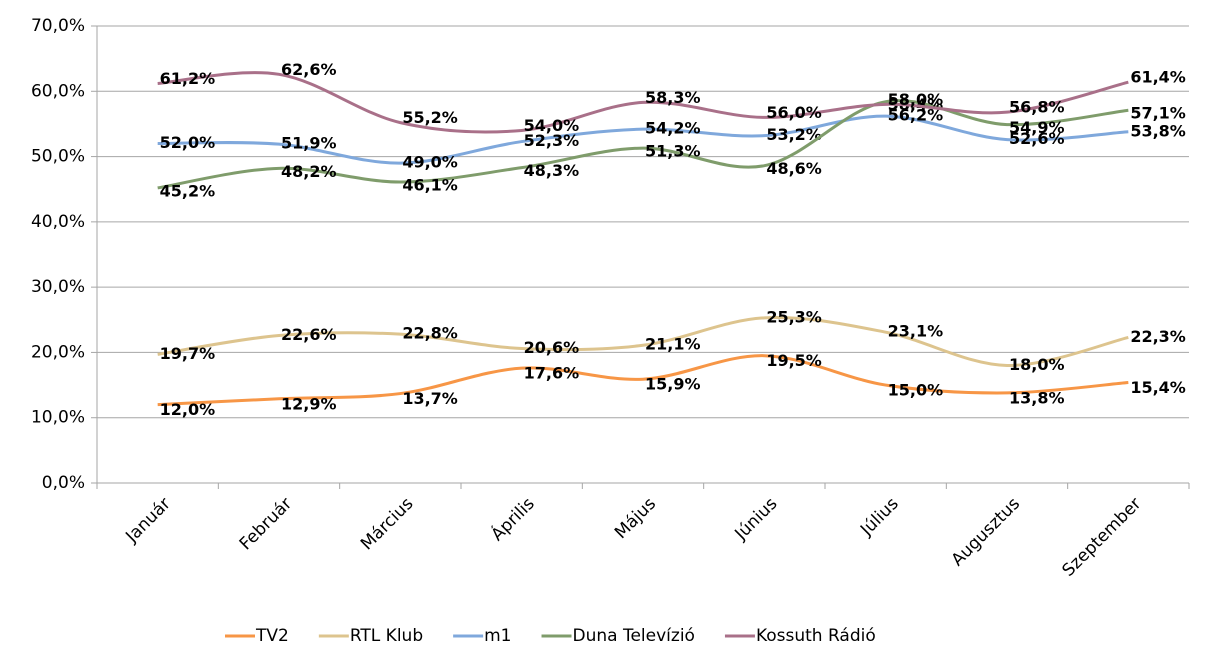  What do you see at coordinates (58, 287) in the screenshot?
I see `y-tick-label: 30,0%` at bounding box center [58, 287].